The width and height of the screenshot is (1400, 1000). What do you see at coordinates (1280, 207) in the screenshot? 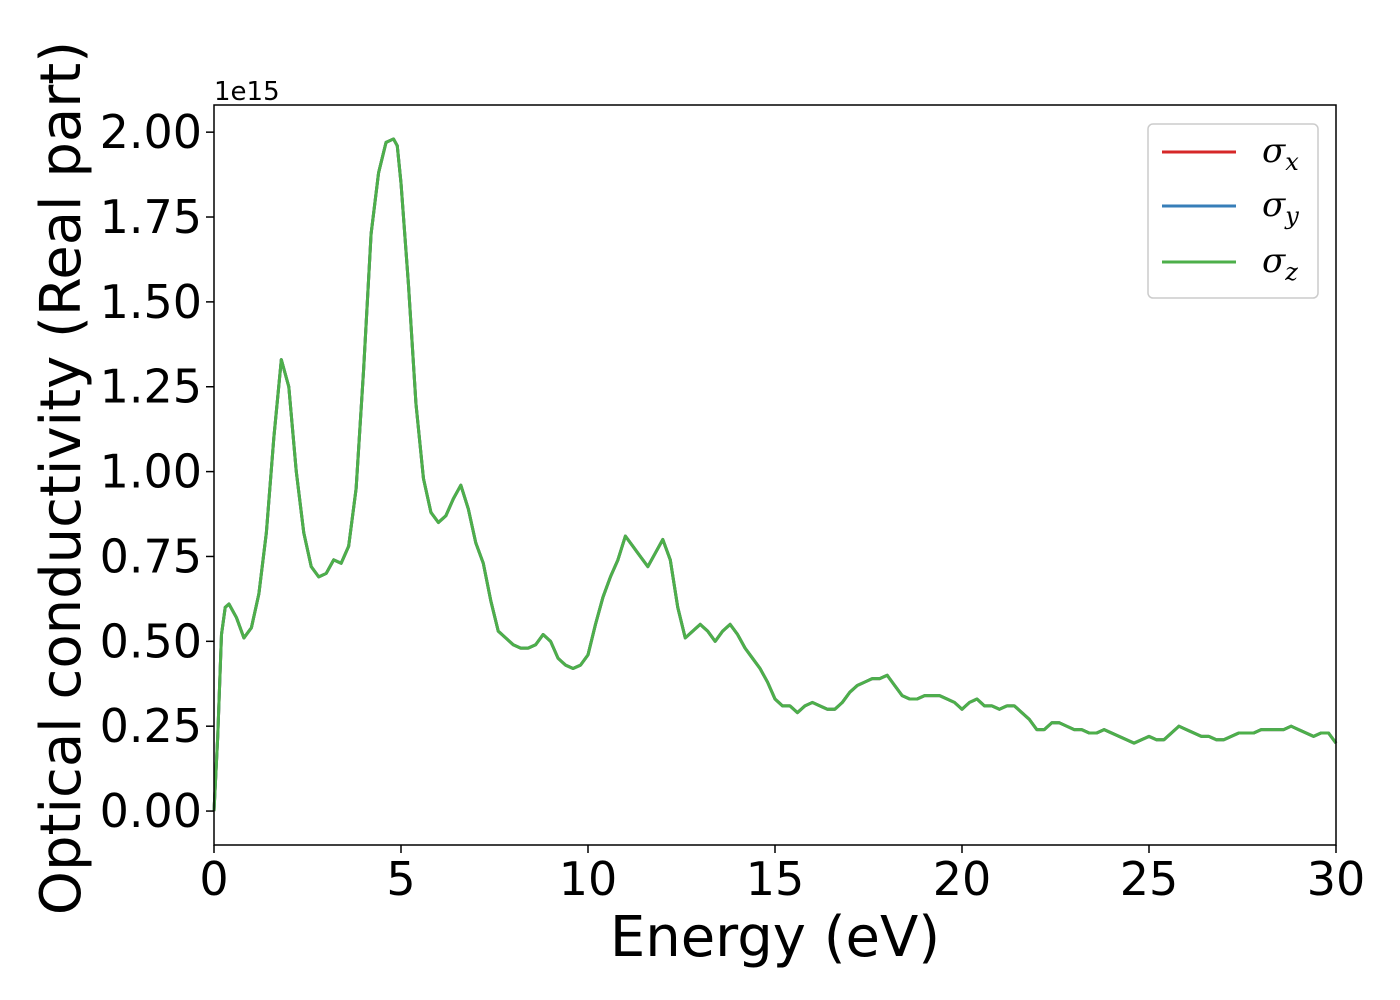
I see `legend-label-y: σy` at bounding box center [1280, 207].